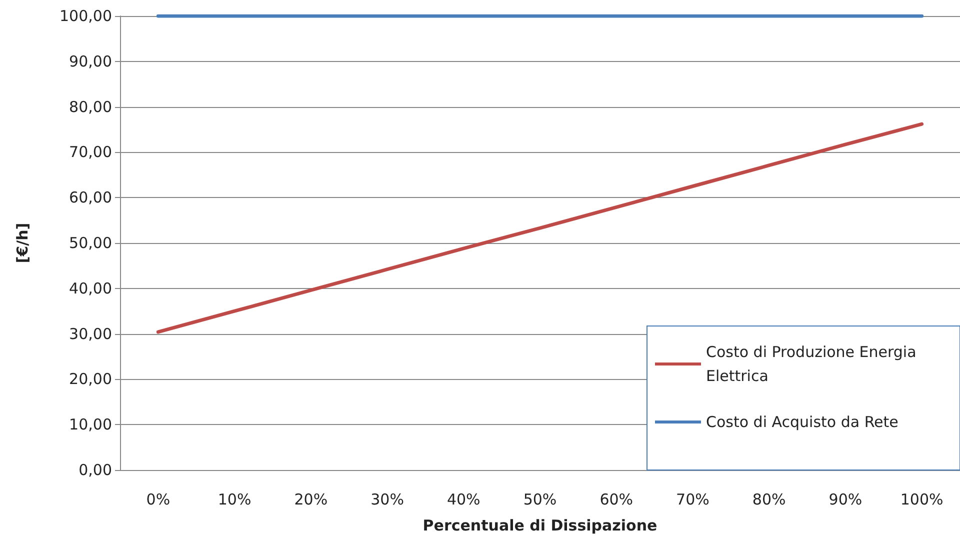  Describe the element at coordinates (90, 425) in the screenshot. I see `y-tick-label: 10,00` at that location.